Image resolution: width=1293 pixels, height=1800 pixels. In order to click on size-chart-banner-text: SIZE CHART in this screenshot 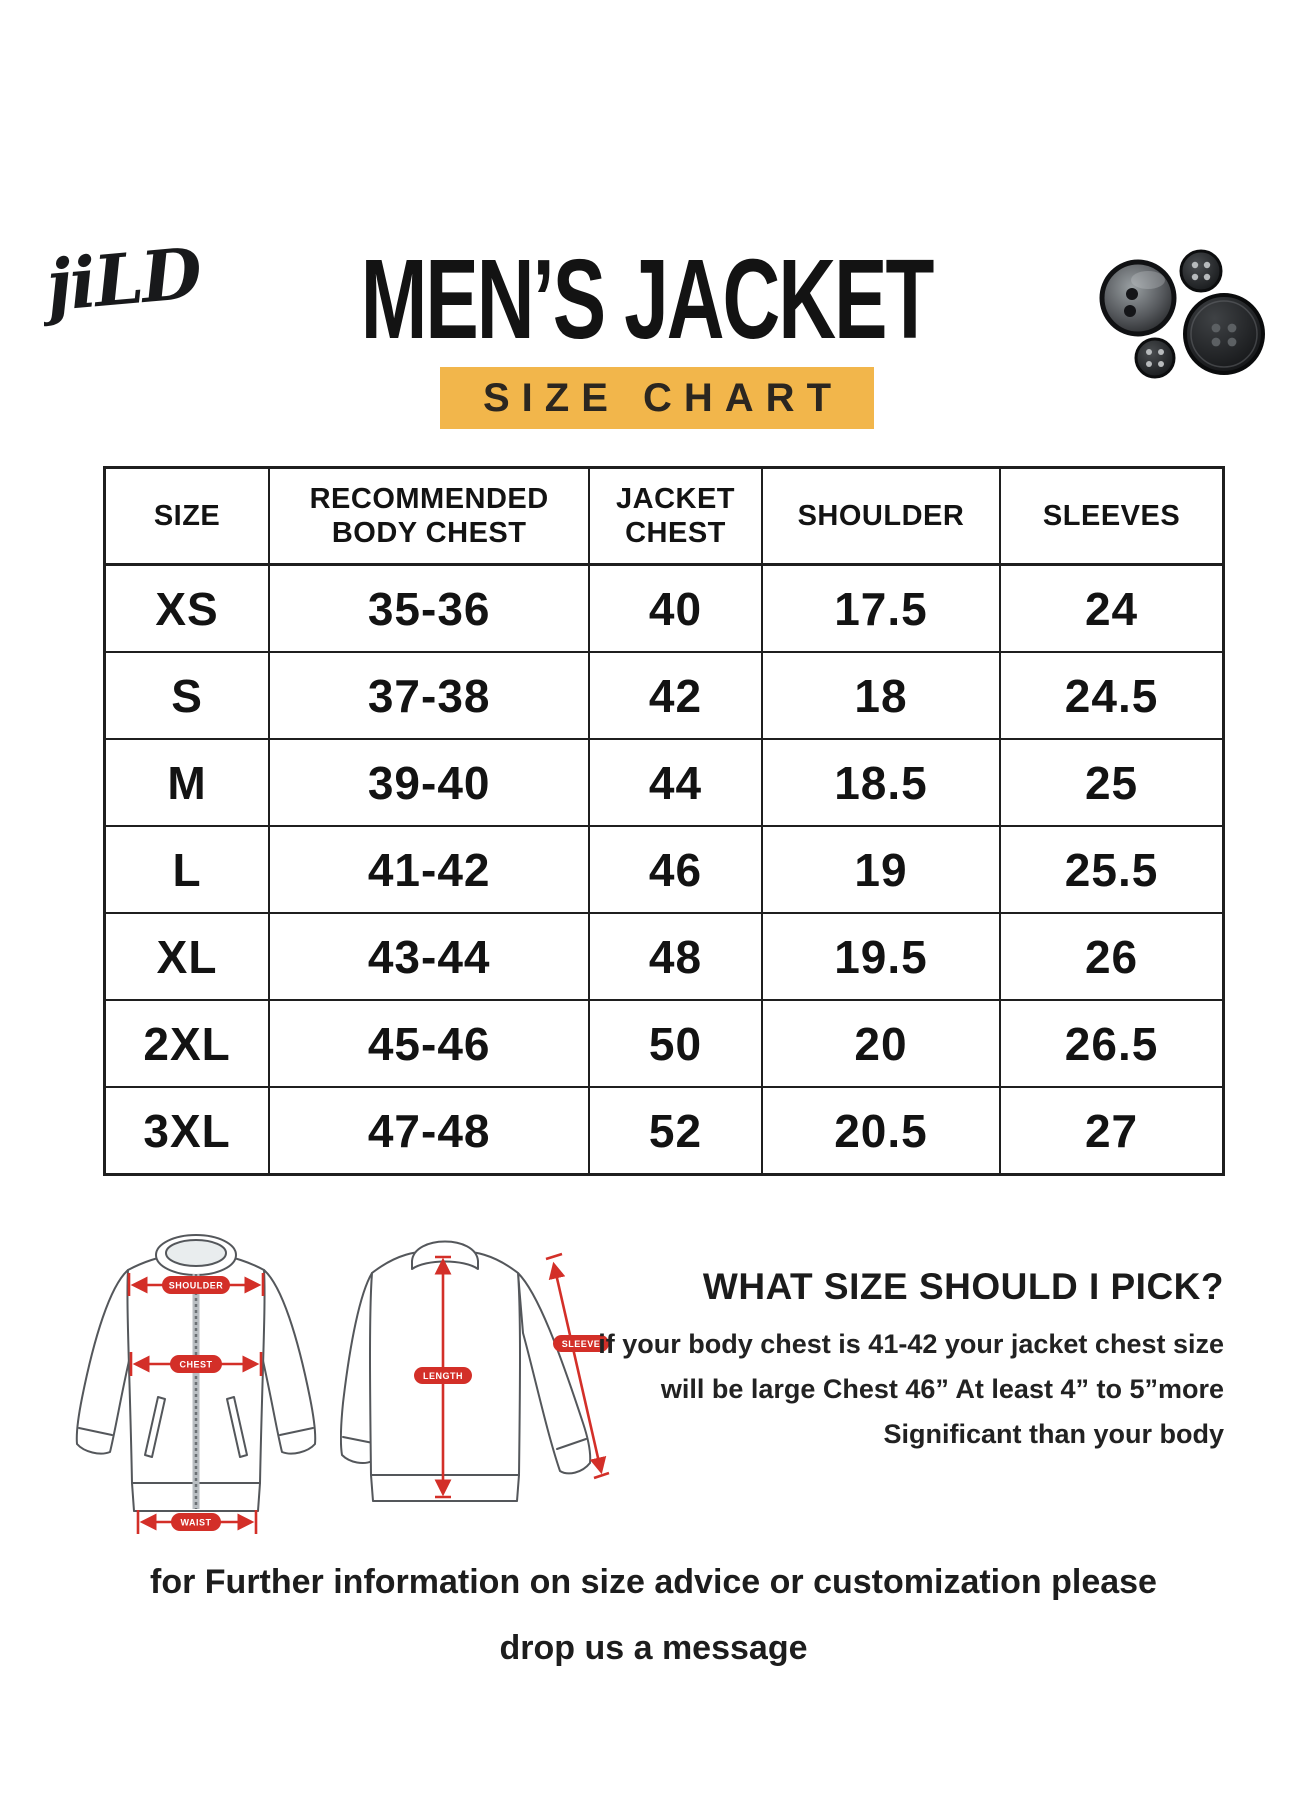, I will do `click(663, 397)`.